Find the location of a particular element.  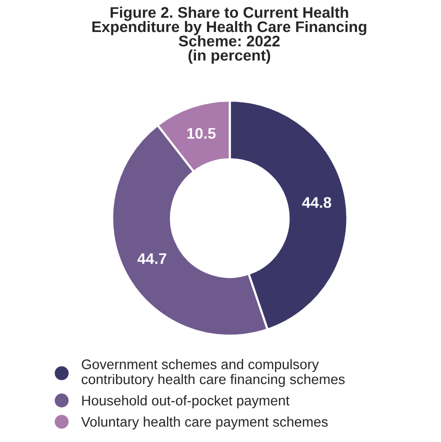

legend-label: Household out-of-pocket payment is located at coordinates (186, 401).